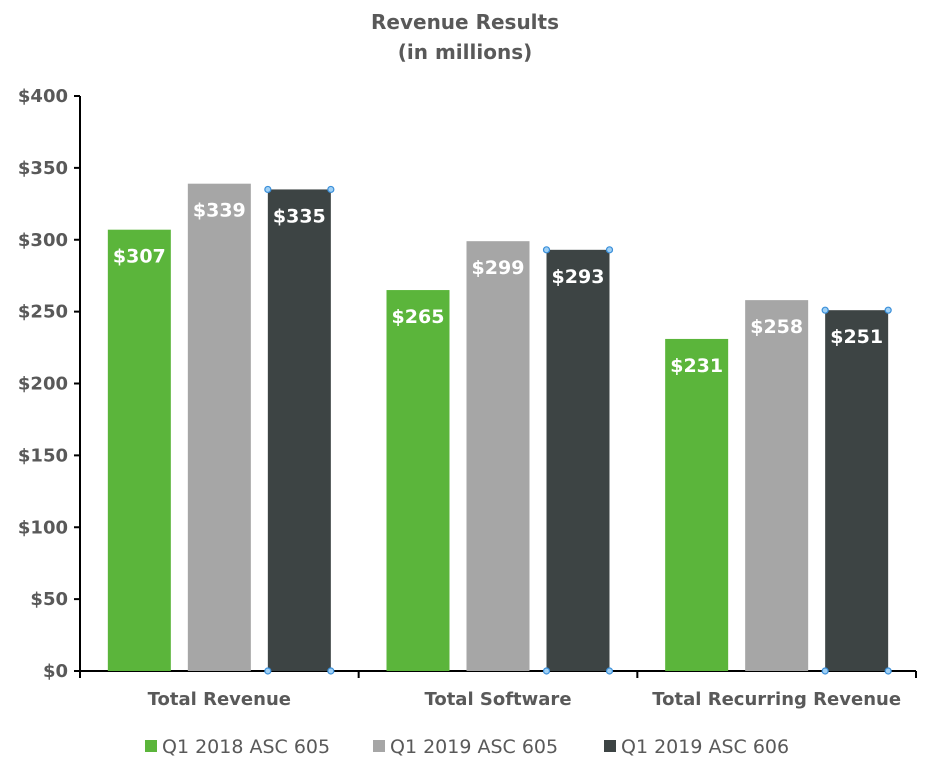 This screenshot has height=772, width=926. I want to click on y-tick-label: $50, so click(49, 599).